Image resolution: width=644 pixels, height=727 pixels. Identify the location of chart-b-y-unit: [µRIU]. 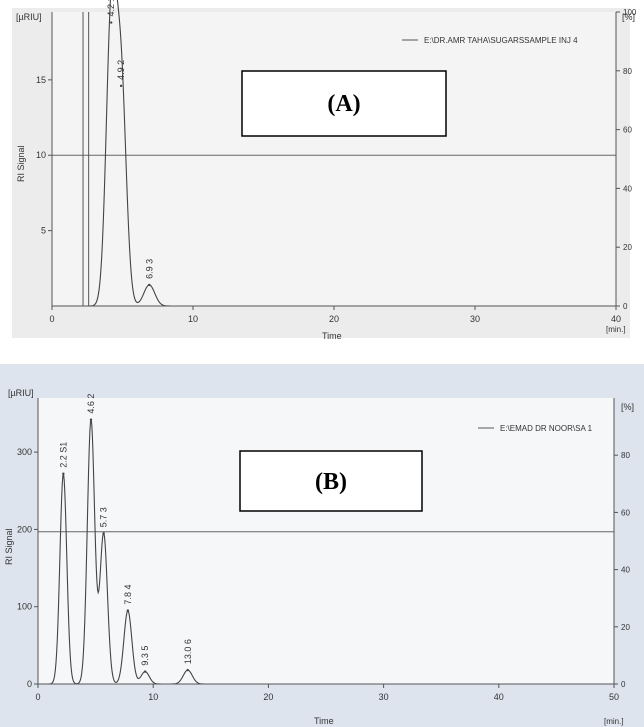
(21, 393).